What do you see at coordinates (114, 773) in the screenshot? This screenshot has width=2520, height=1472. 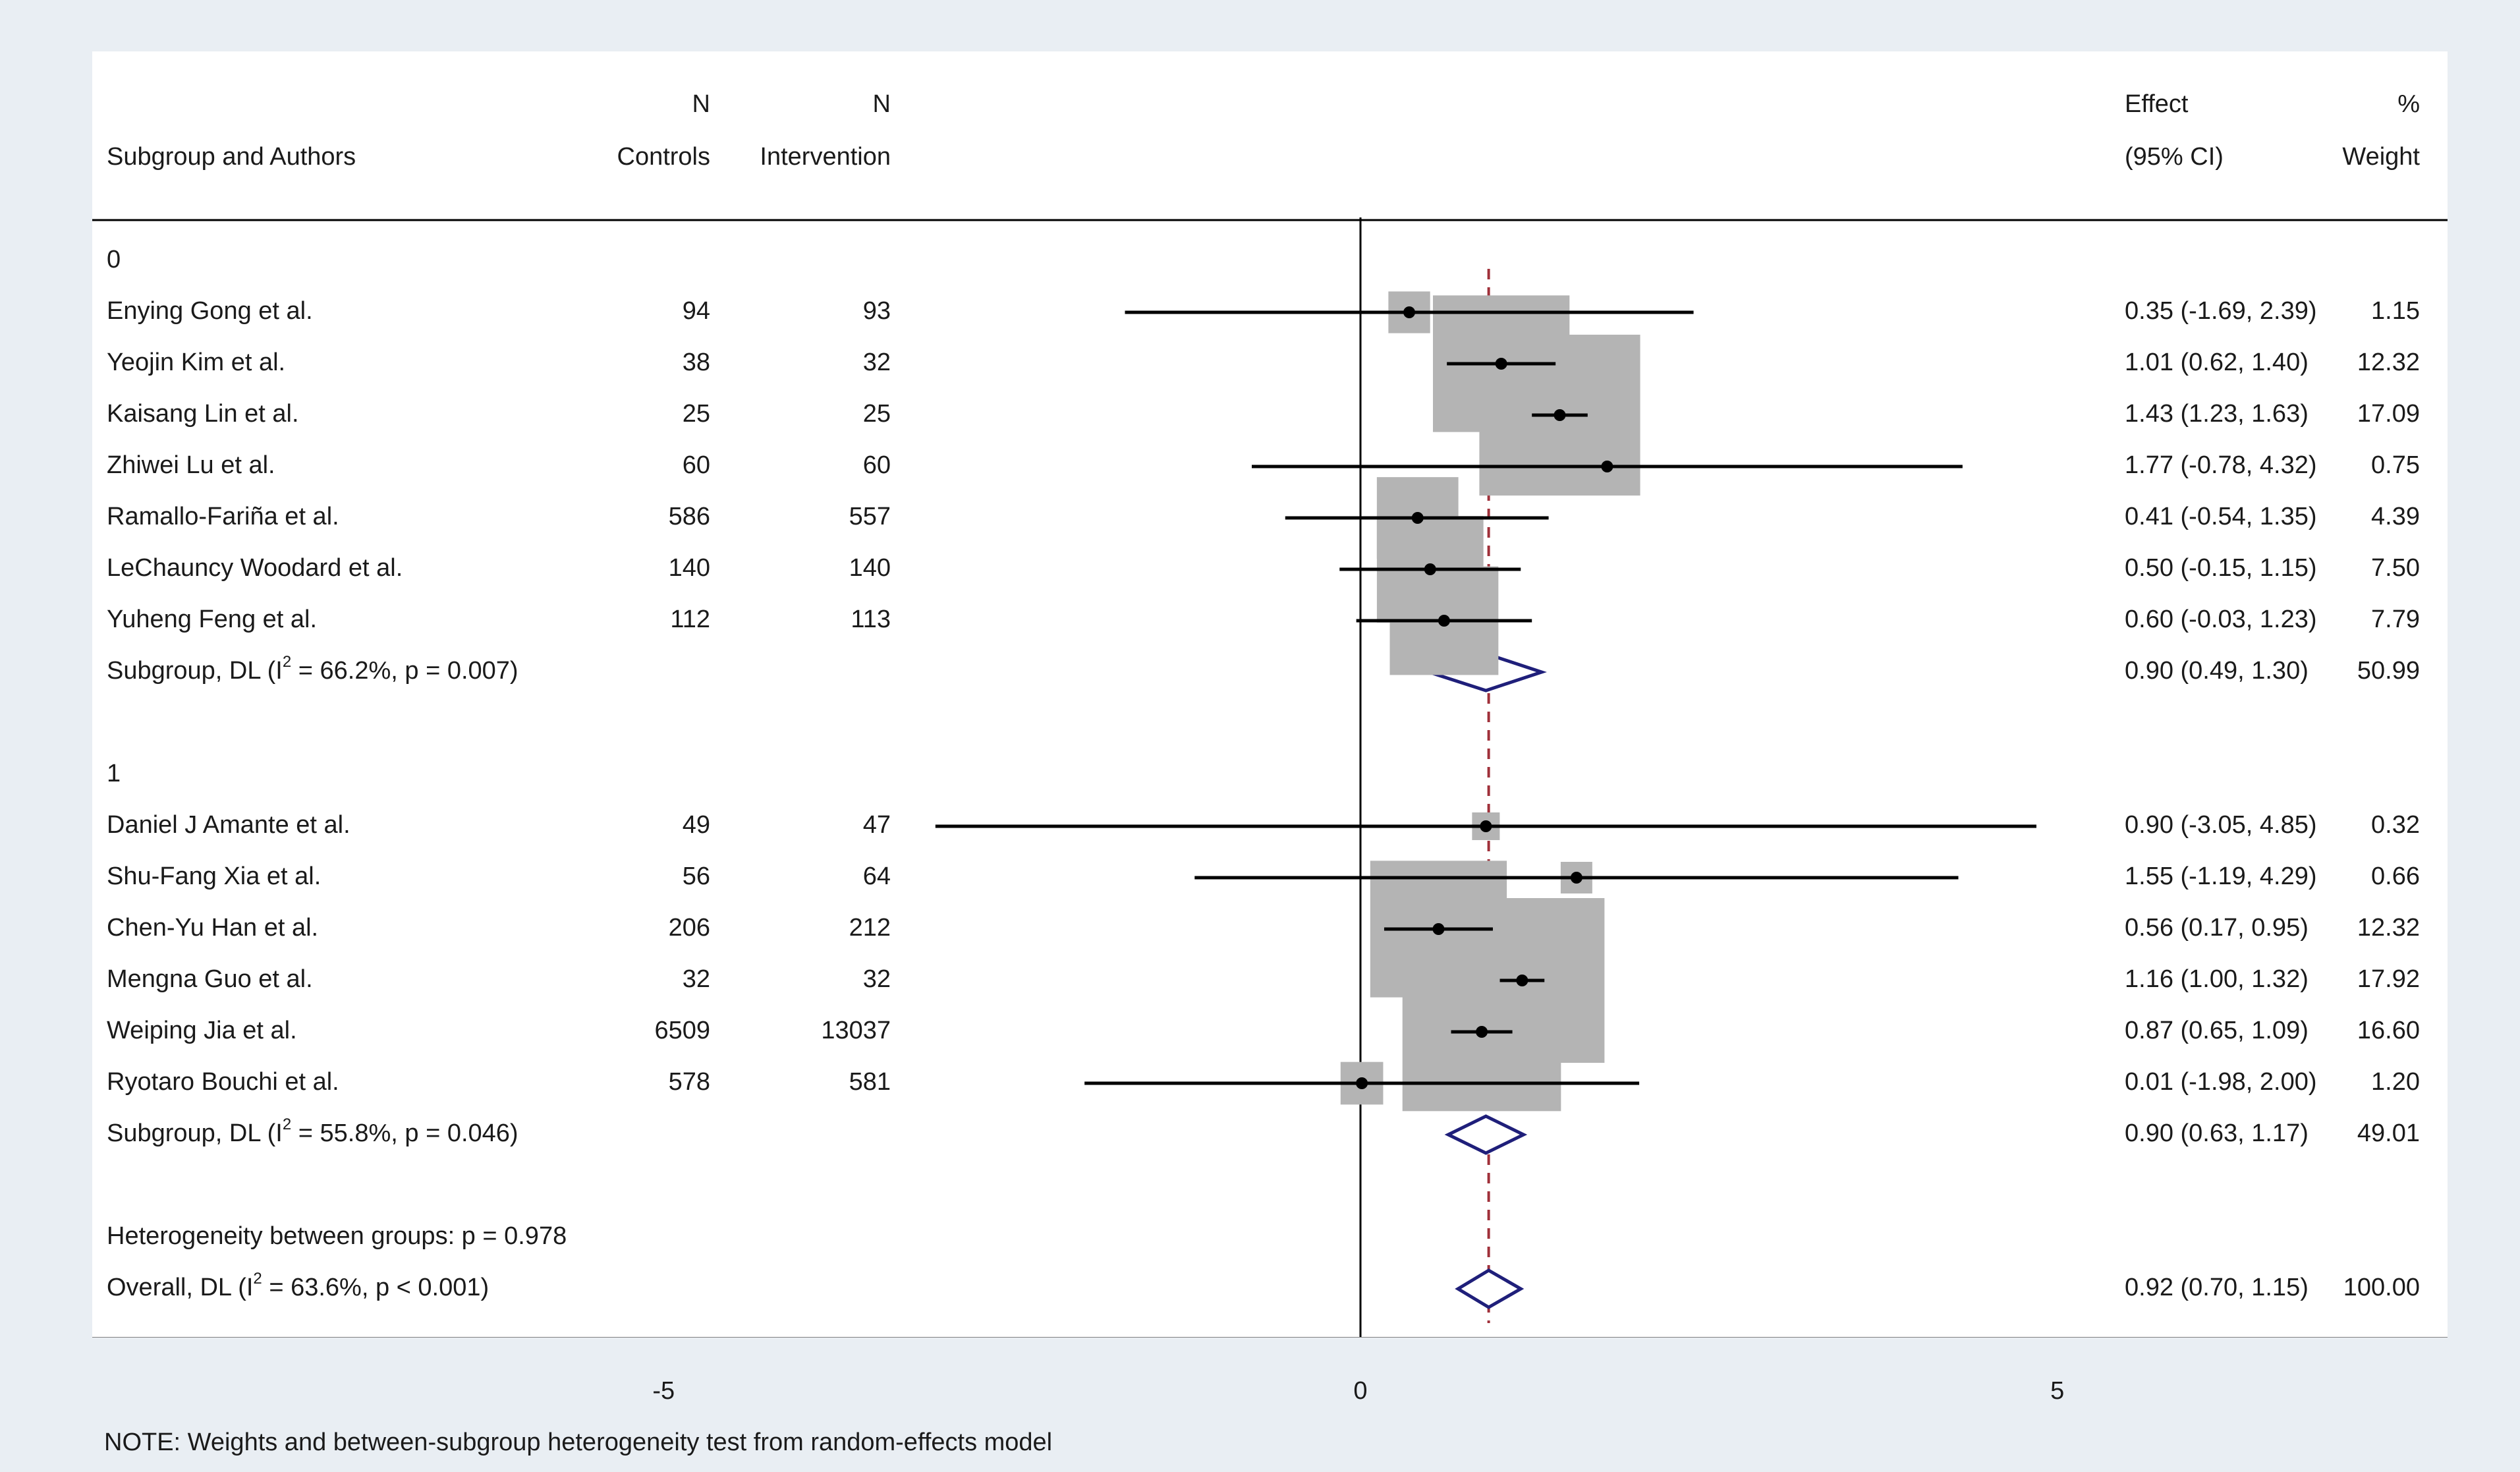 I see `subgroup-heading: 1` at bounding box center [114, 773].